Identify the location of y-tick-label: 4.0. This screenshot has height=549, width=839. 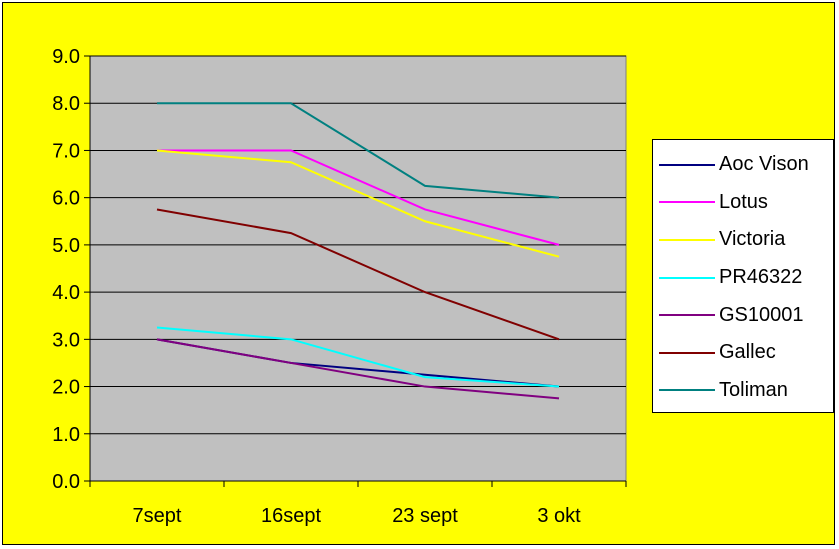
(66, 293).